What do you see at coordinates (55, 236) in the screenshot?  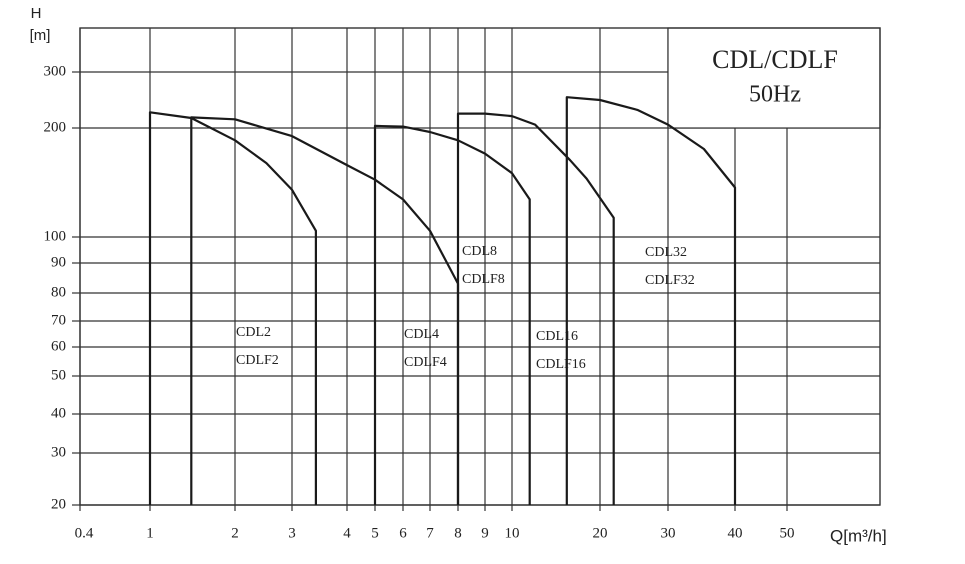 I see `y-tick-label: 100` at bounding box center [55, 236].